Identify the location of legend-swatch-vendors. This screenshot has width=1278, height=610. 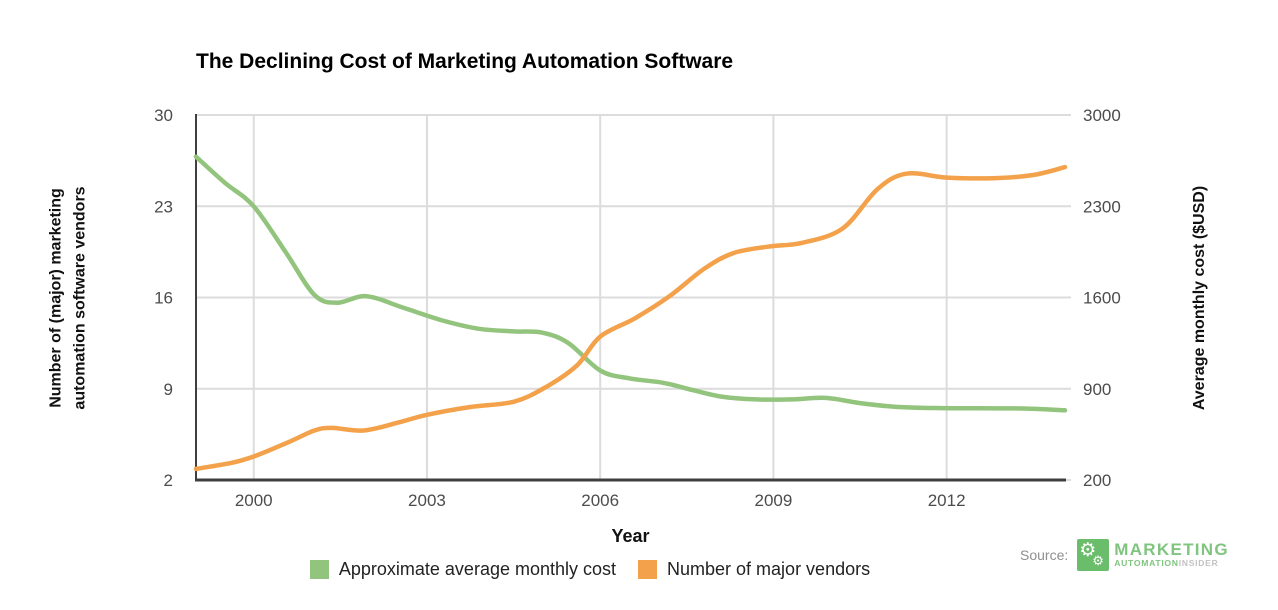
(648, 569).